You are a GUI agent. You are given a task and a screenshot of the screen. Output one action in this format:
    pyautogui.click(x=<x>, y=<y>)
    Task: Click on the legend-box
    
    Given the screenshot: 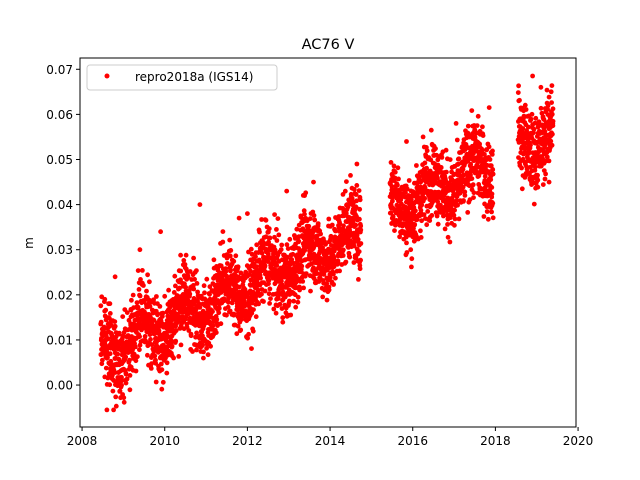 What is the action you would take?
    pyautogui.click(x=182, y=77)
    